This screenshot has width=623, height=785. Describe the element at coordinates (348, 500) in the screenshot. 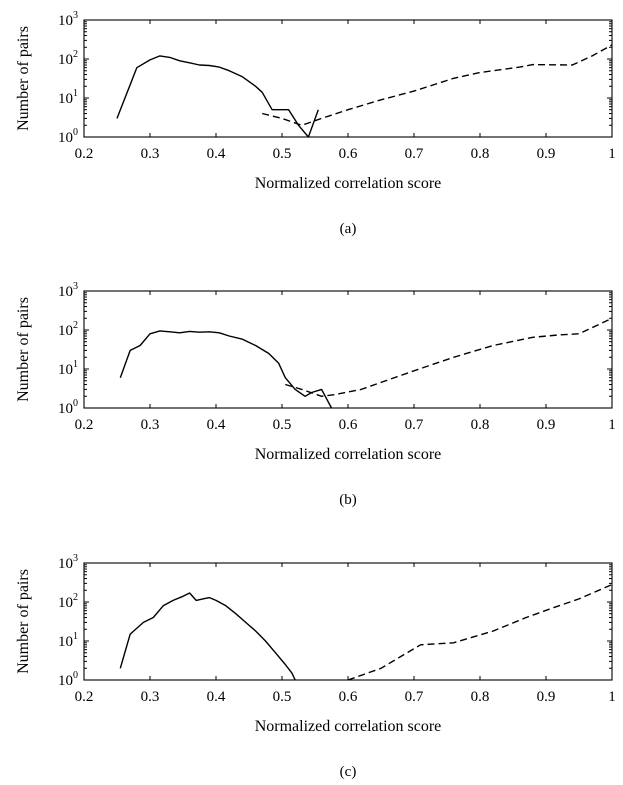

I see `panel-label: (b)` at that location.